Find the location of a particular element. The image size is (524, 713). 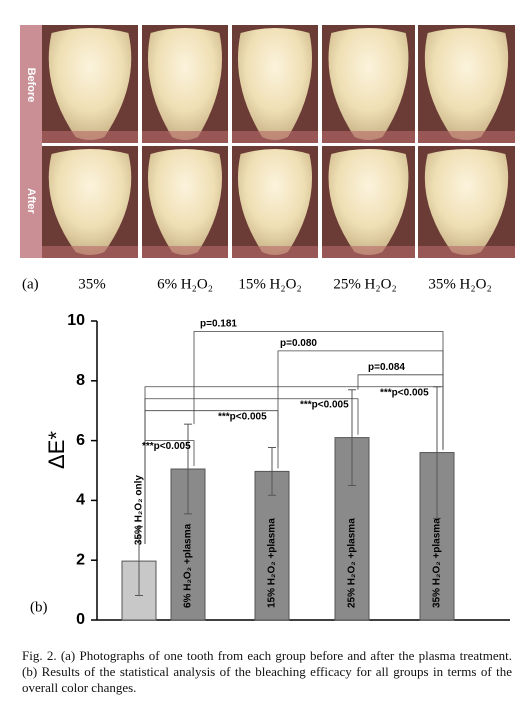

annotation: p=0.080 is located at coordinates (298, 343).